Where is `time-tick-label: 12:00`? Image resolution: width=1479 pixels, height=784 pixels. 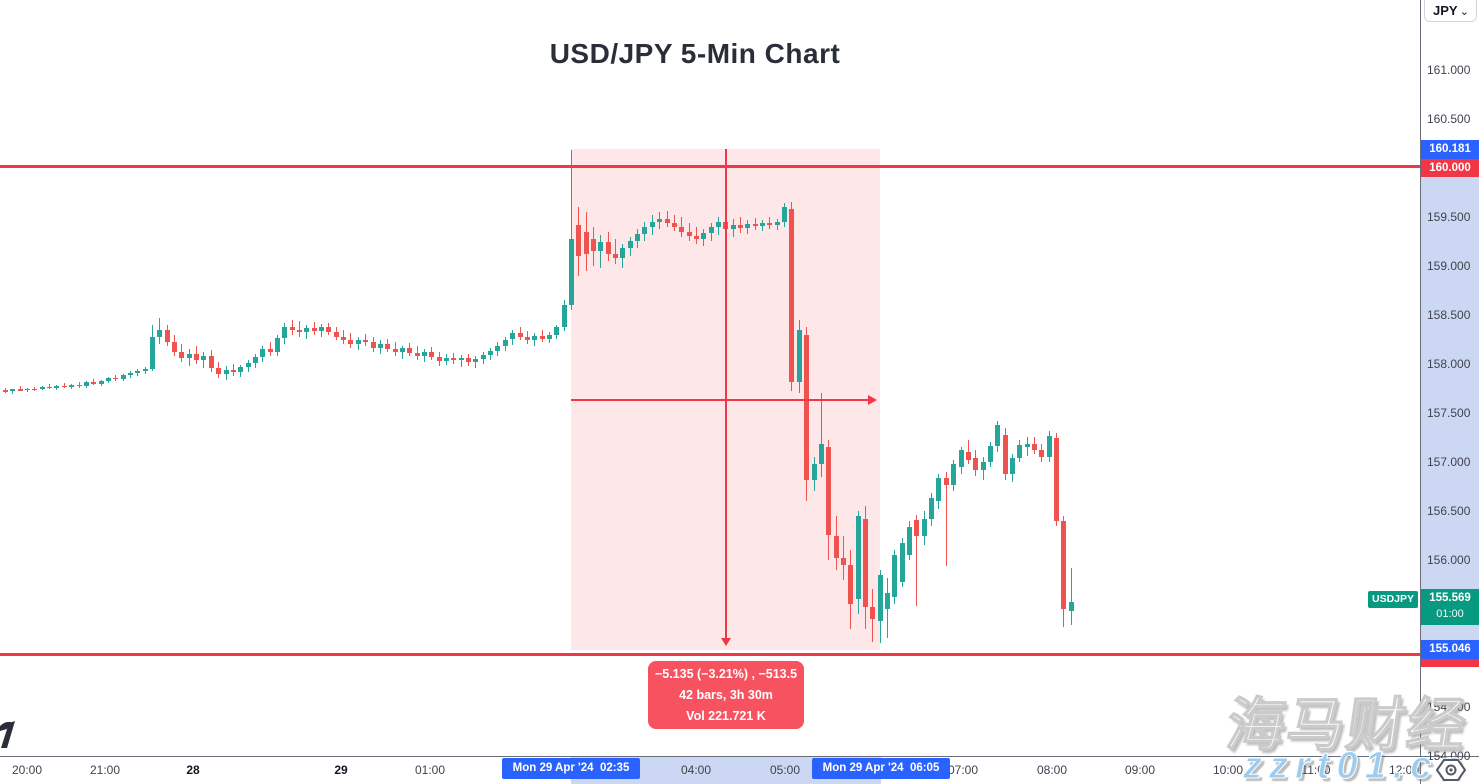 time-tick-label: 12:00 is located at coordinates (1404, 770).